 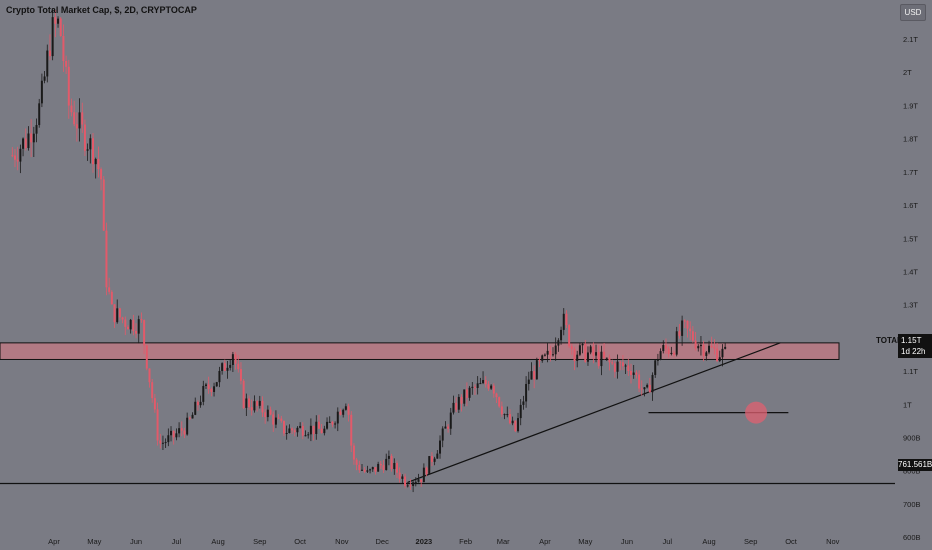 What do you see at coordinates (910, 305) in the screenshot?
I see `y-tick-label: 1.3T` at bounding box center [910, 305].